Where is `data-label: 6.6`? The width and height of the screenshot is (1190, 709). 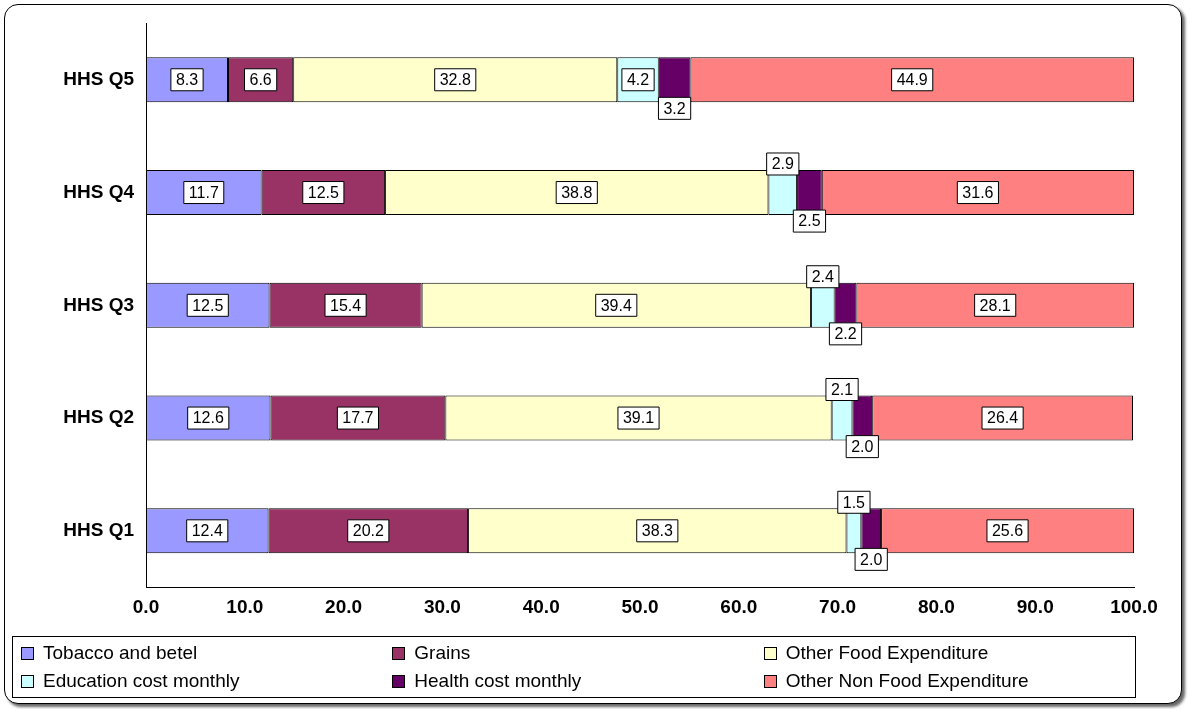 data-label: 6.6 is located at coordinates (260, 80).